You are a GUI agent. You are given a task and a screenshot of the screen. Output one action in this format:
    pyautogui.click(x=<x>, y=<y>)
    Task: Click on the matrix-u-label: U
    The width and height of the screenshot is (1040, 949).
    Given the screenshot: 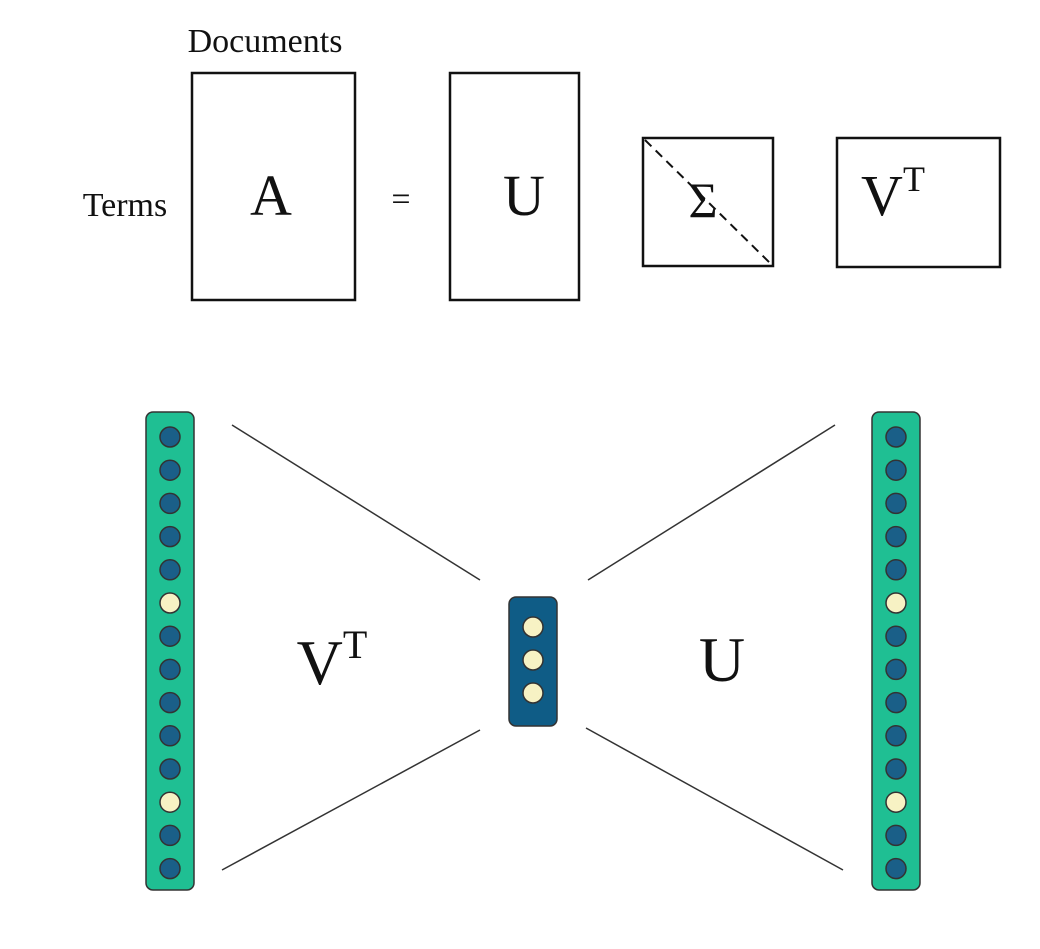 What is the action you would take?
    pyautogui.click(x=524, y=195)
    